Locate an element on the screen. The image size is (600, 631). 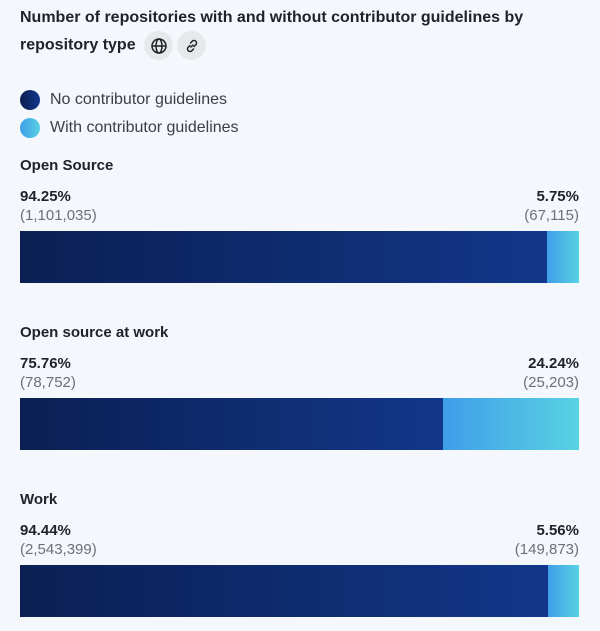
link-icon is located at coordinates (192, 45).